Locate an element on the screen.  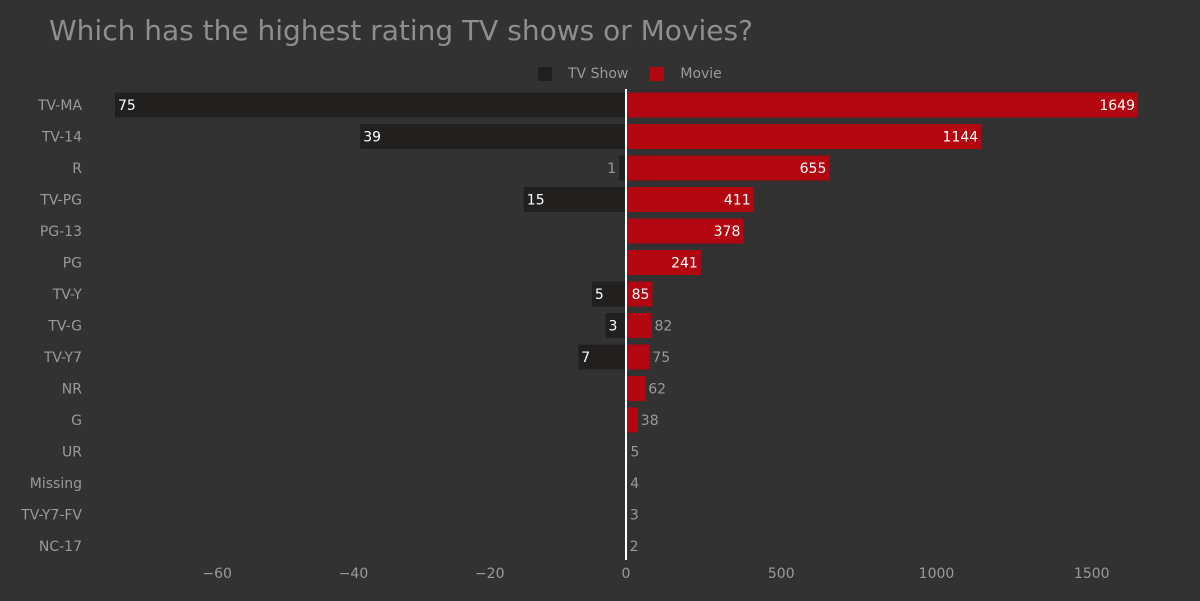
category-label-r: R is located at coordinates (77, 169).